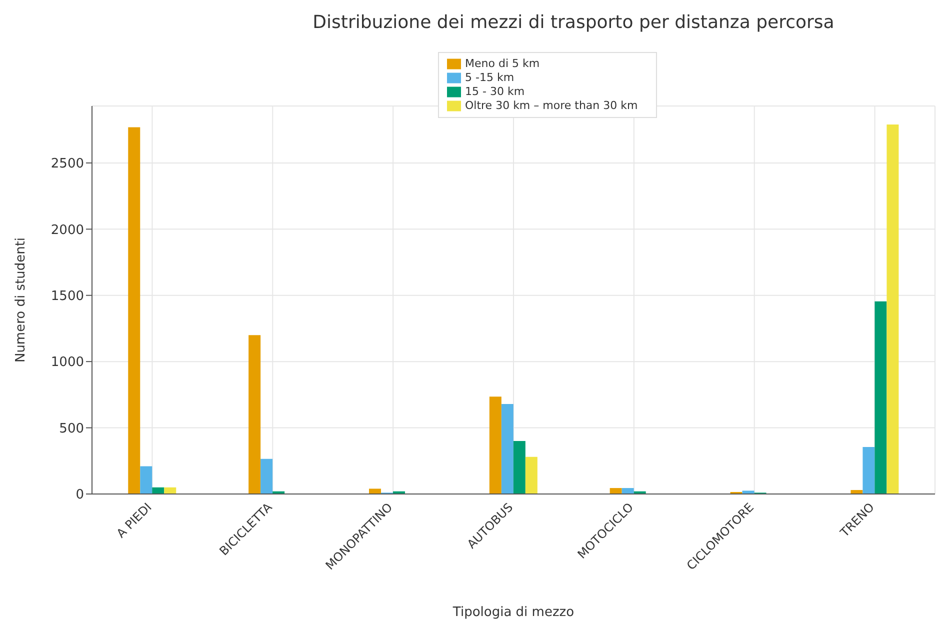  Describe the element at coordinates (21, 300) in the screenshot. I see `y-axis-title: Numero di studenti` at that location.